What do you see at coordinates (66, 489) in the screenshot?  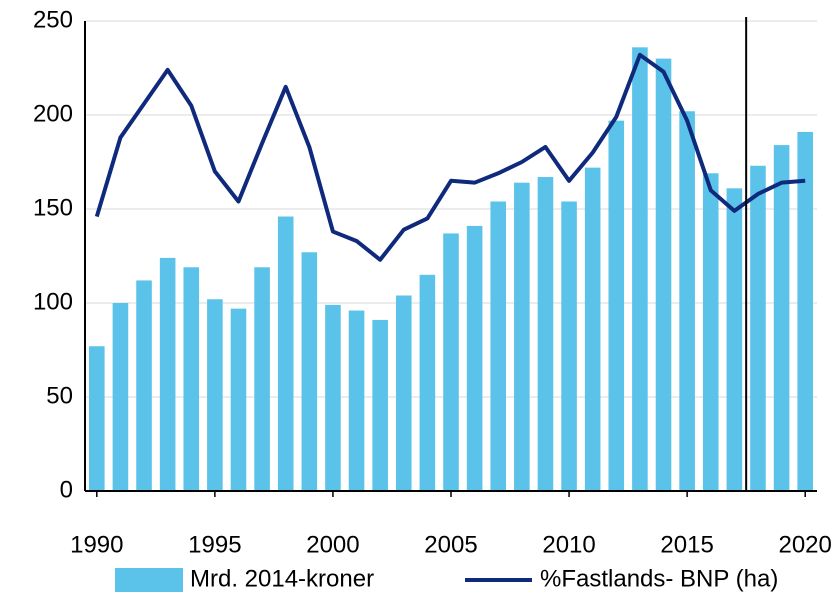 I see `y-tick-label: 0` at bounding box center [66, 489].